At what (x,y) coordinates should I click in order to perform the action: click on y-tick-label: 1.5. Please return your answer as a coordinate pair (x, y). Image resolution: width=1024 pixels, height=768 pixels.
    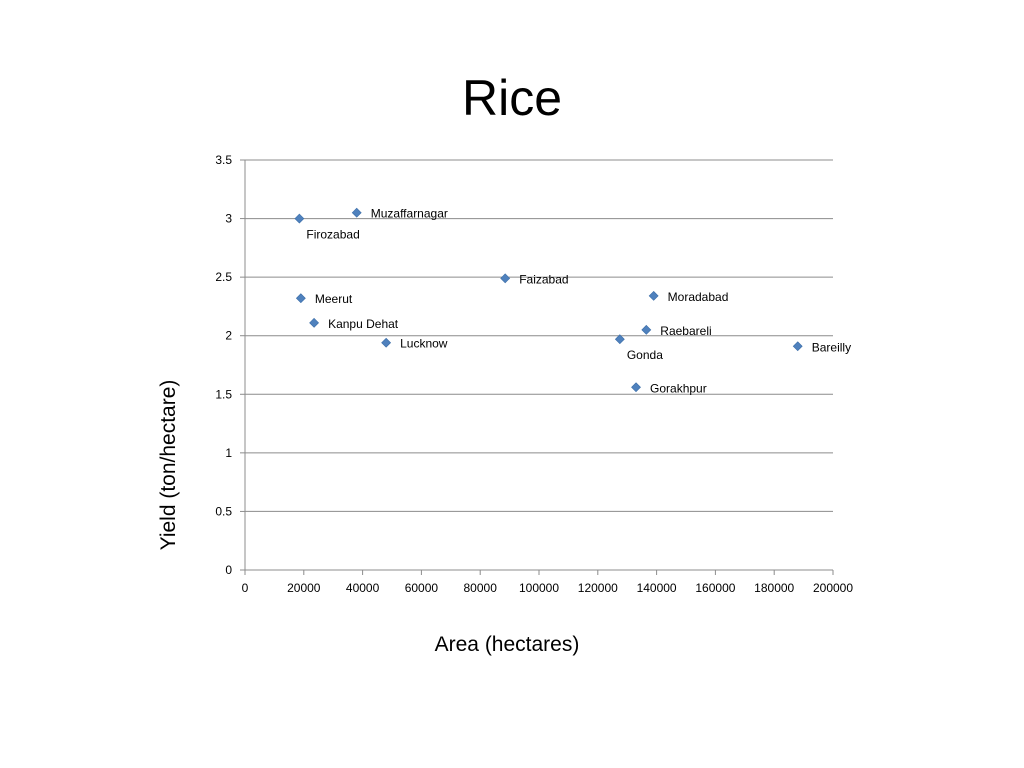
    Looking at the image, I should click on (223, 394).